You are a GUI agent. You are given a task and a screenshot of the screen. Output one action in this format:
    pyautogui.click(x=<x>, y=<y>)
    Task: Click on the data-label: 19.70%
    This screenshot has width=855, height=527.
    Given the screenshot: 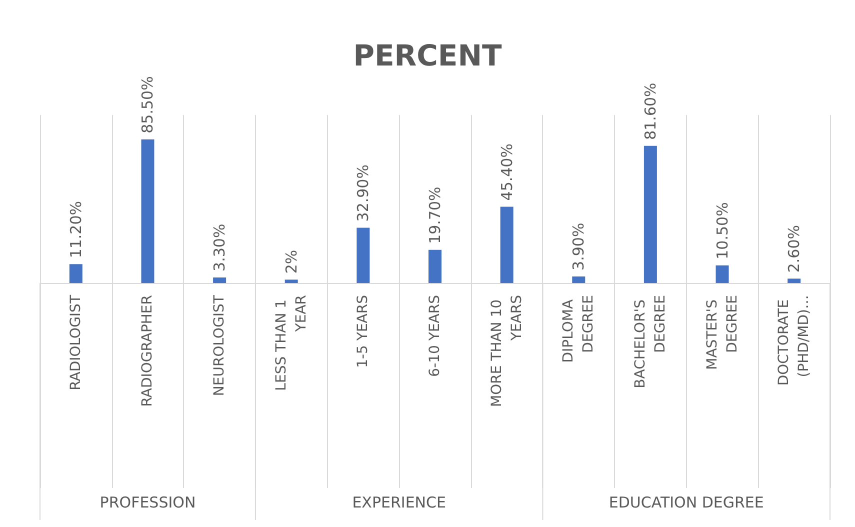 What is the action you would take?
    pyautogui.click(x=435, y=215)
    